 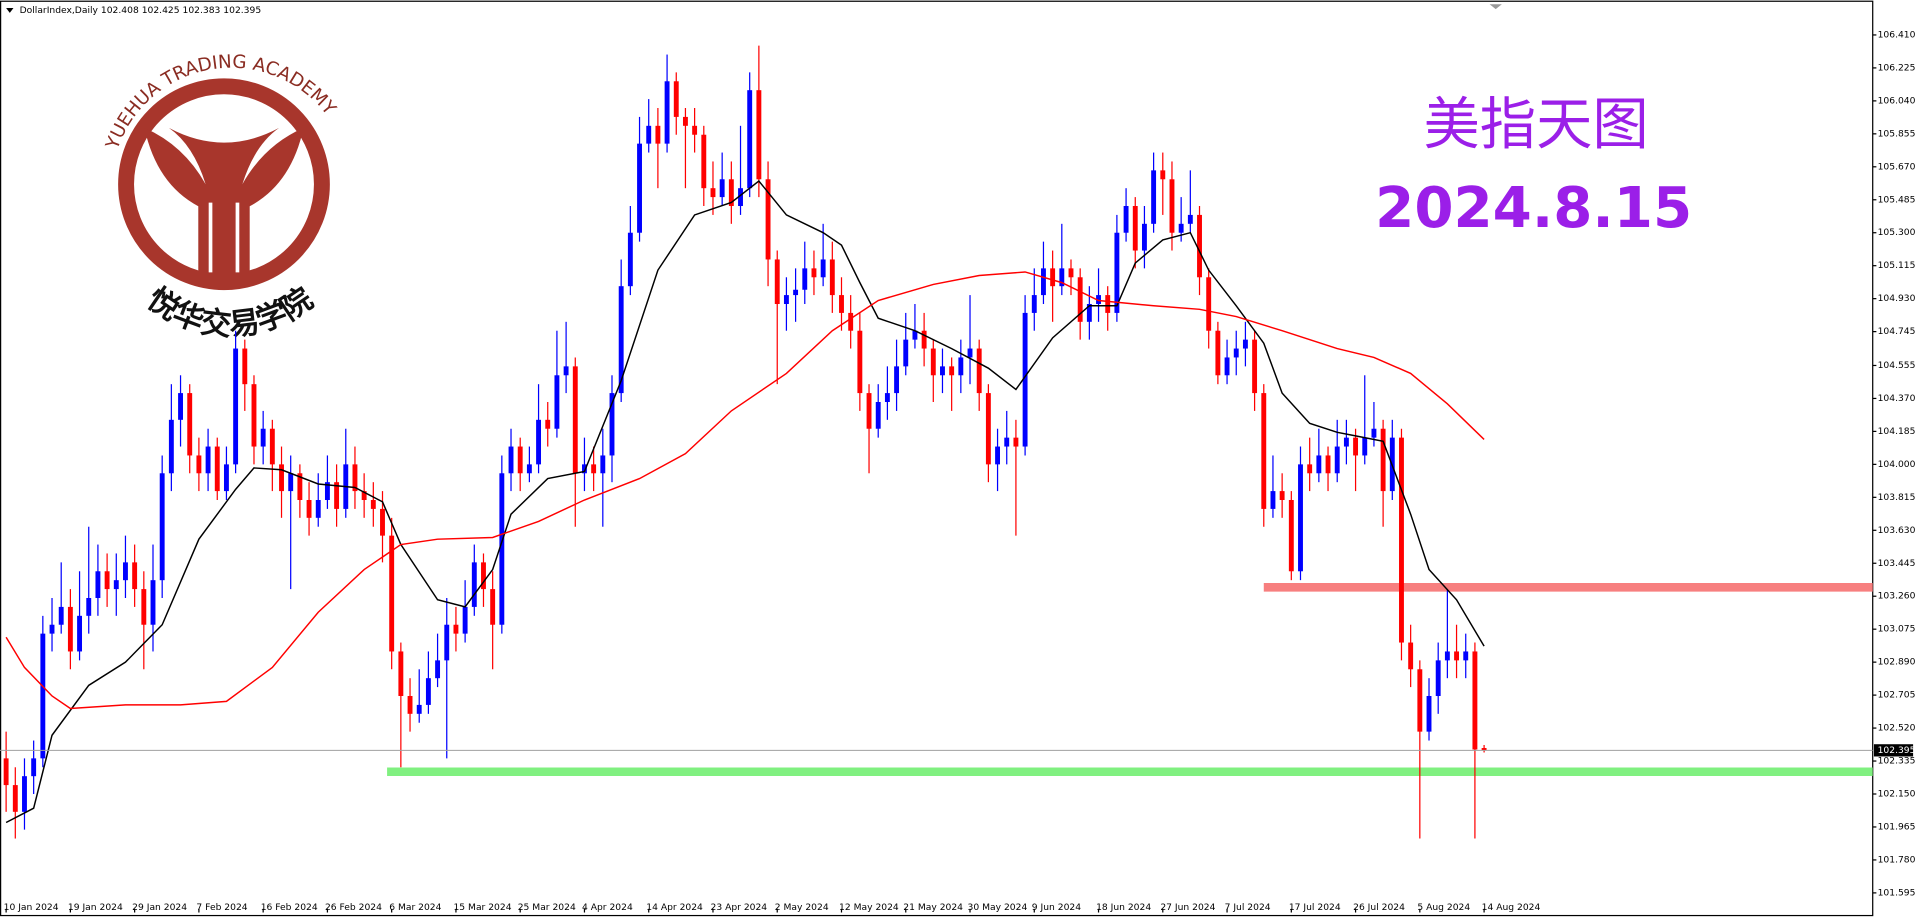 What do you see at coordinates (1897, 728) in the screenshot?
I see `y-tick-label: 102.520` at bounding box center [1897, 728].